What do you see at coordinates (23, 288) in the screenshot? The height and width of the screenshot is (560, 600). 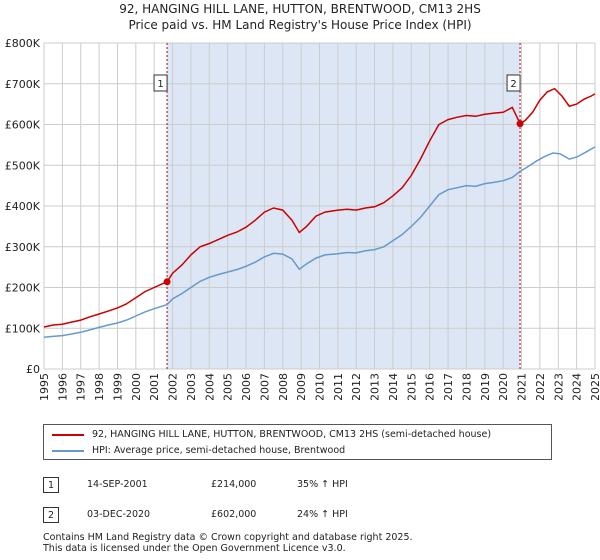 I see `y-tick-label: £200K` at bounding box center [23, 288].